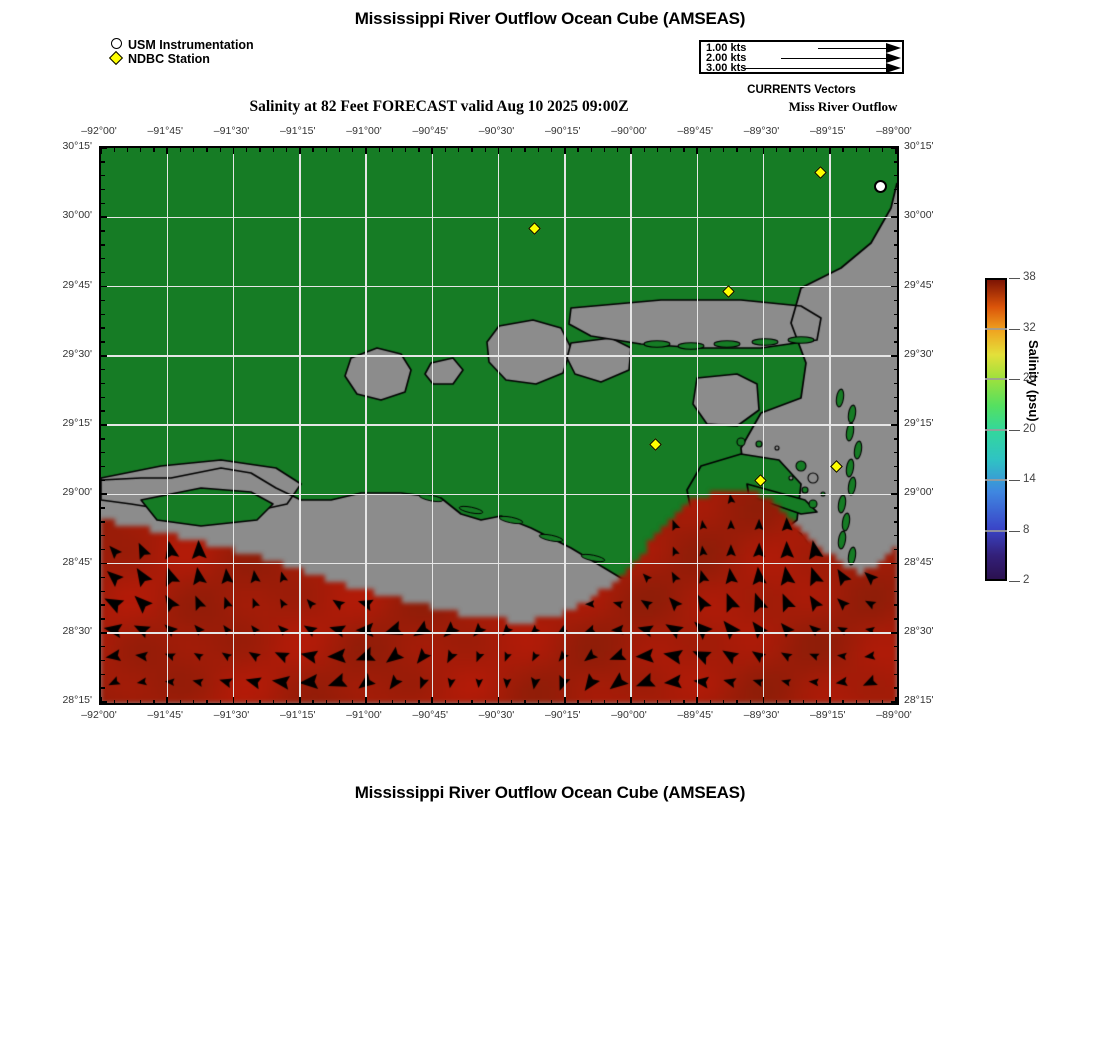  I want to click on legend-item-ndbc: NDBC Station, so click(181, 58).